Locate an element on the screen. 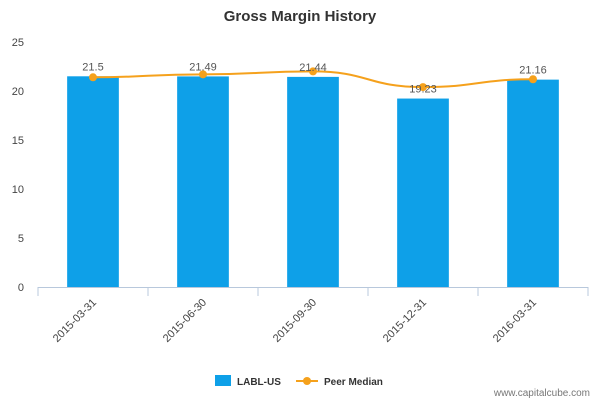  x-tick-label: 2016-03-31 is located at coordinates (515, 321).